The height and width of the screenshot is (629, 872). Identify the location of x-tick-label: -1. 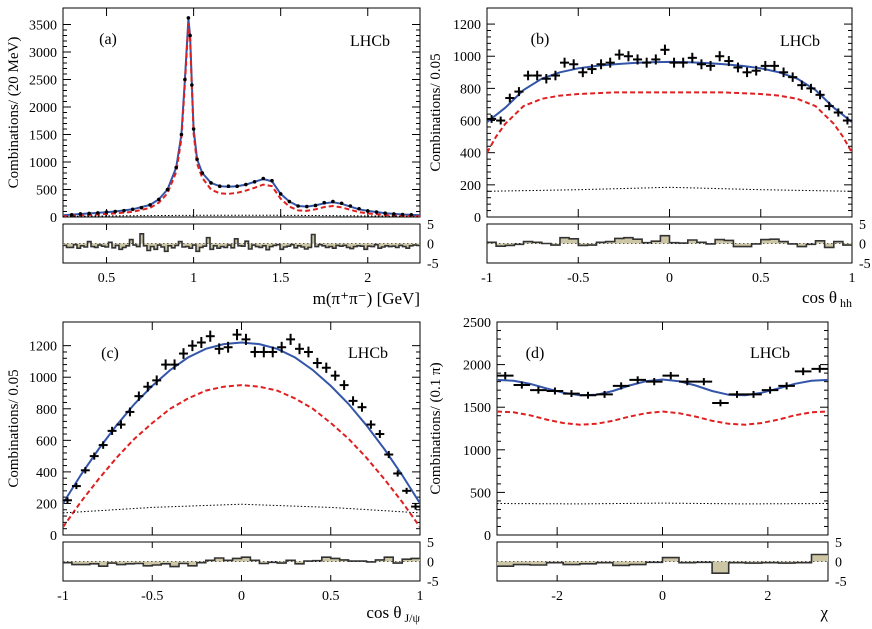
(487, 278).